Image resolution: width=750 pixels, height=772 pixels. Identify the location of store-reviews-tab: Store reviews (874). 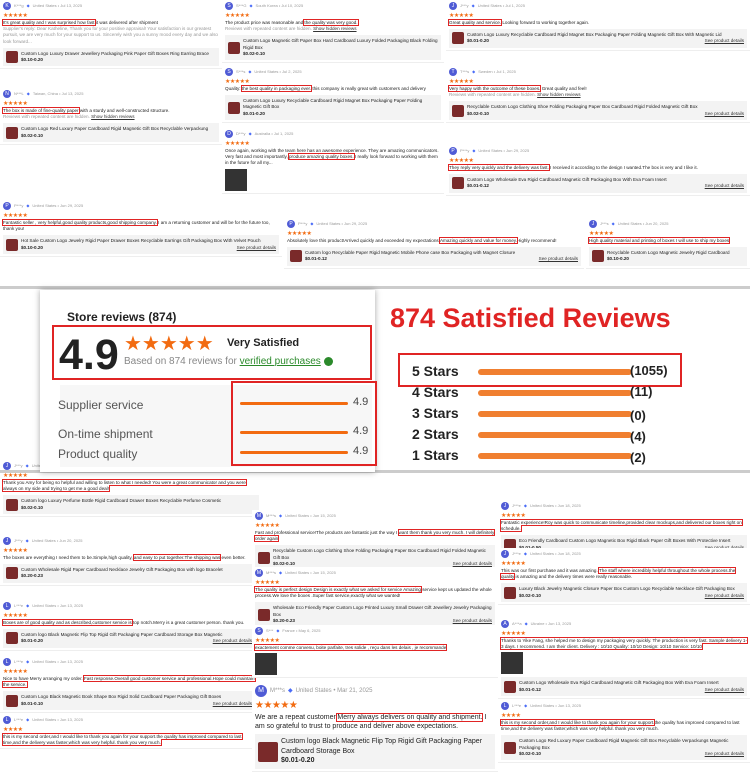
(122, 317).